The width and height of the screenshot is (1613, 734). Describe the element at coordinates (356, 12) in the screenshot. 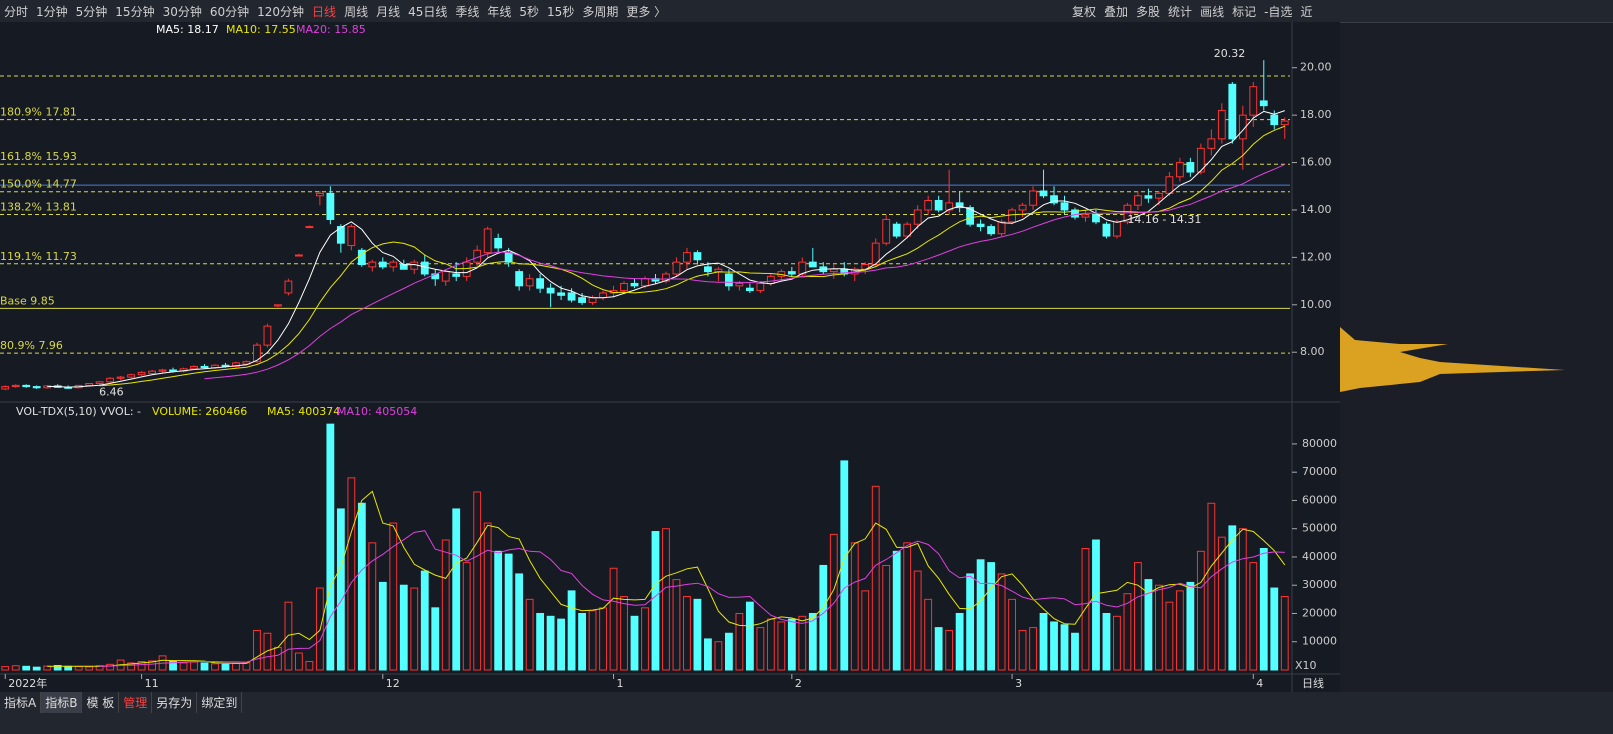

I see `period-button: 周线` at that location.